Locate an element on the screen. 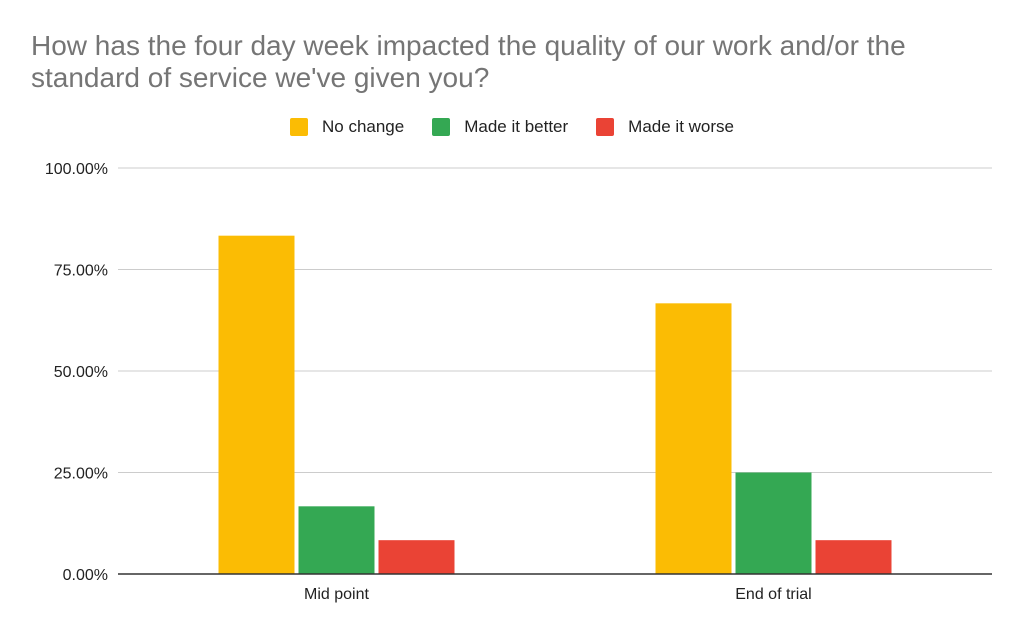  legend-swatch-no-change is located at coordinates (298, 127).